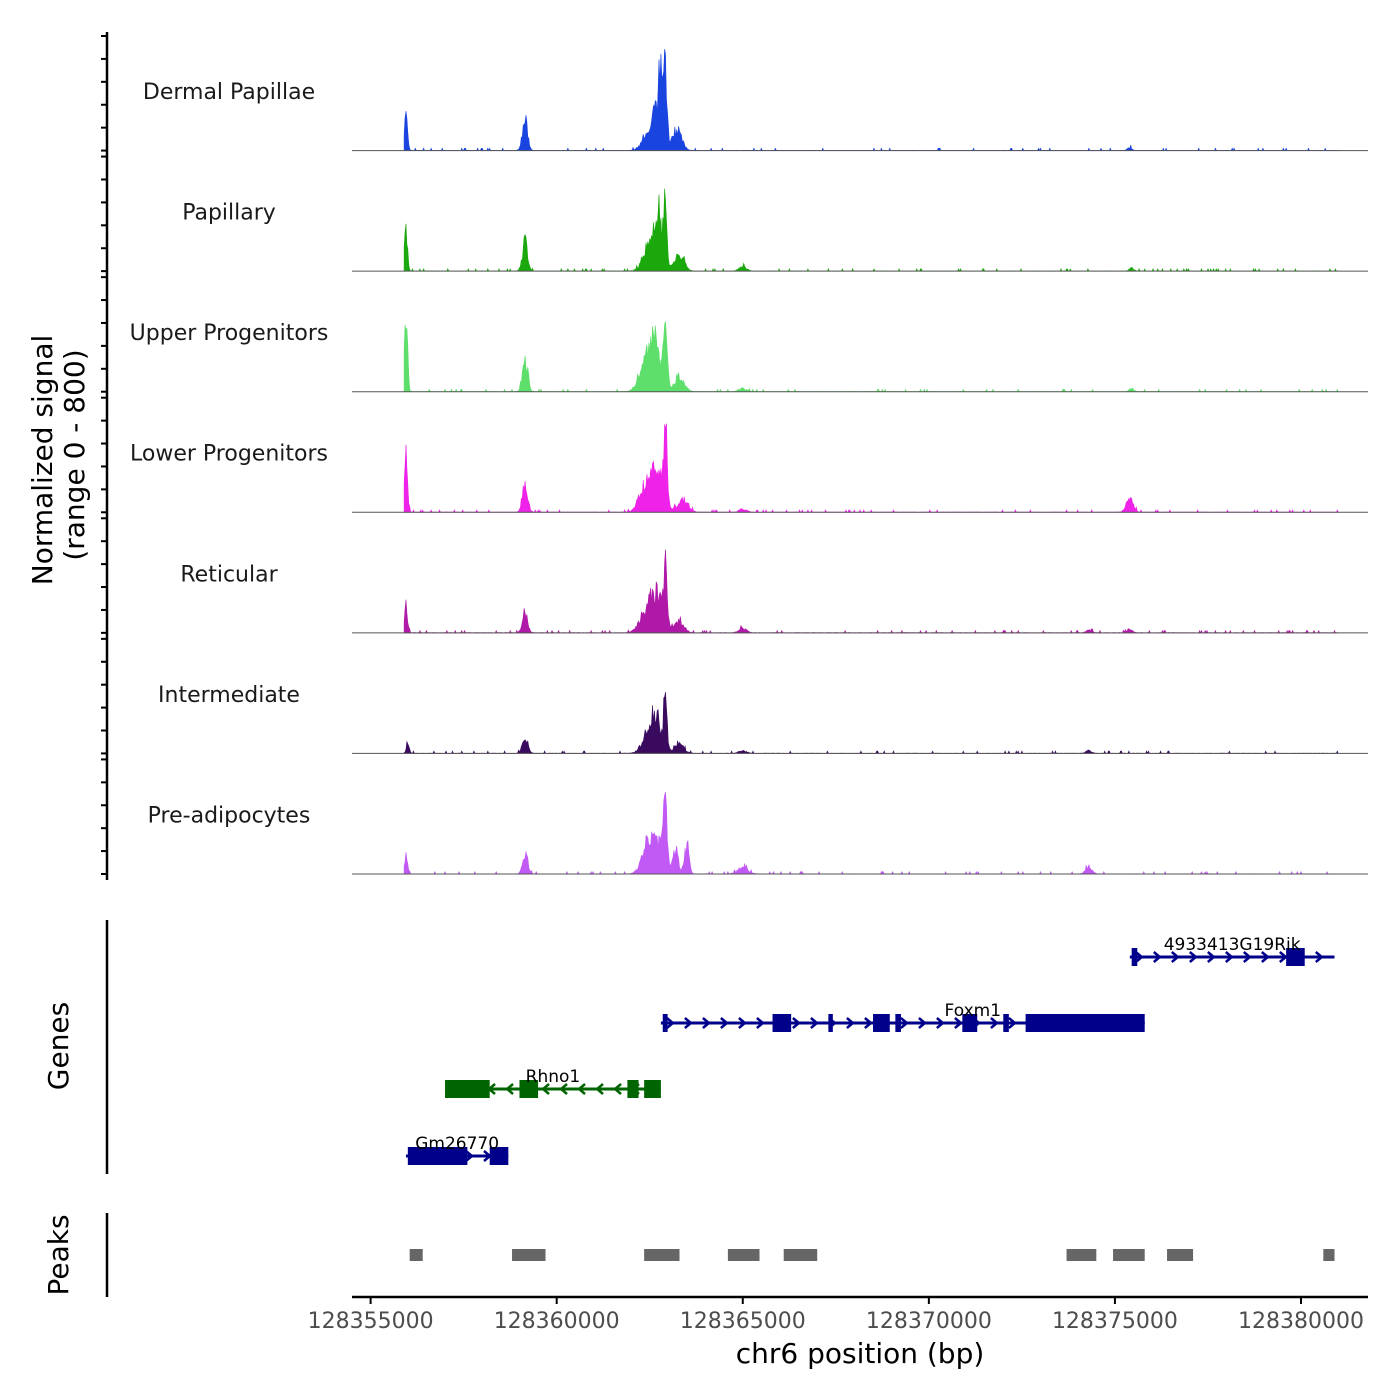 This screenshot has width=1400, height=1400. Describe the element at coordinates (229, 333) in the screenshot. I see `track-label: Upper Progenitors` at that location.